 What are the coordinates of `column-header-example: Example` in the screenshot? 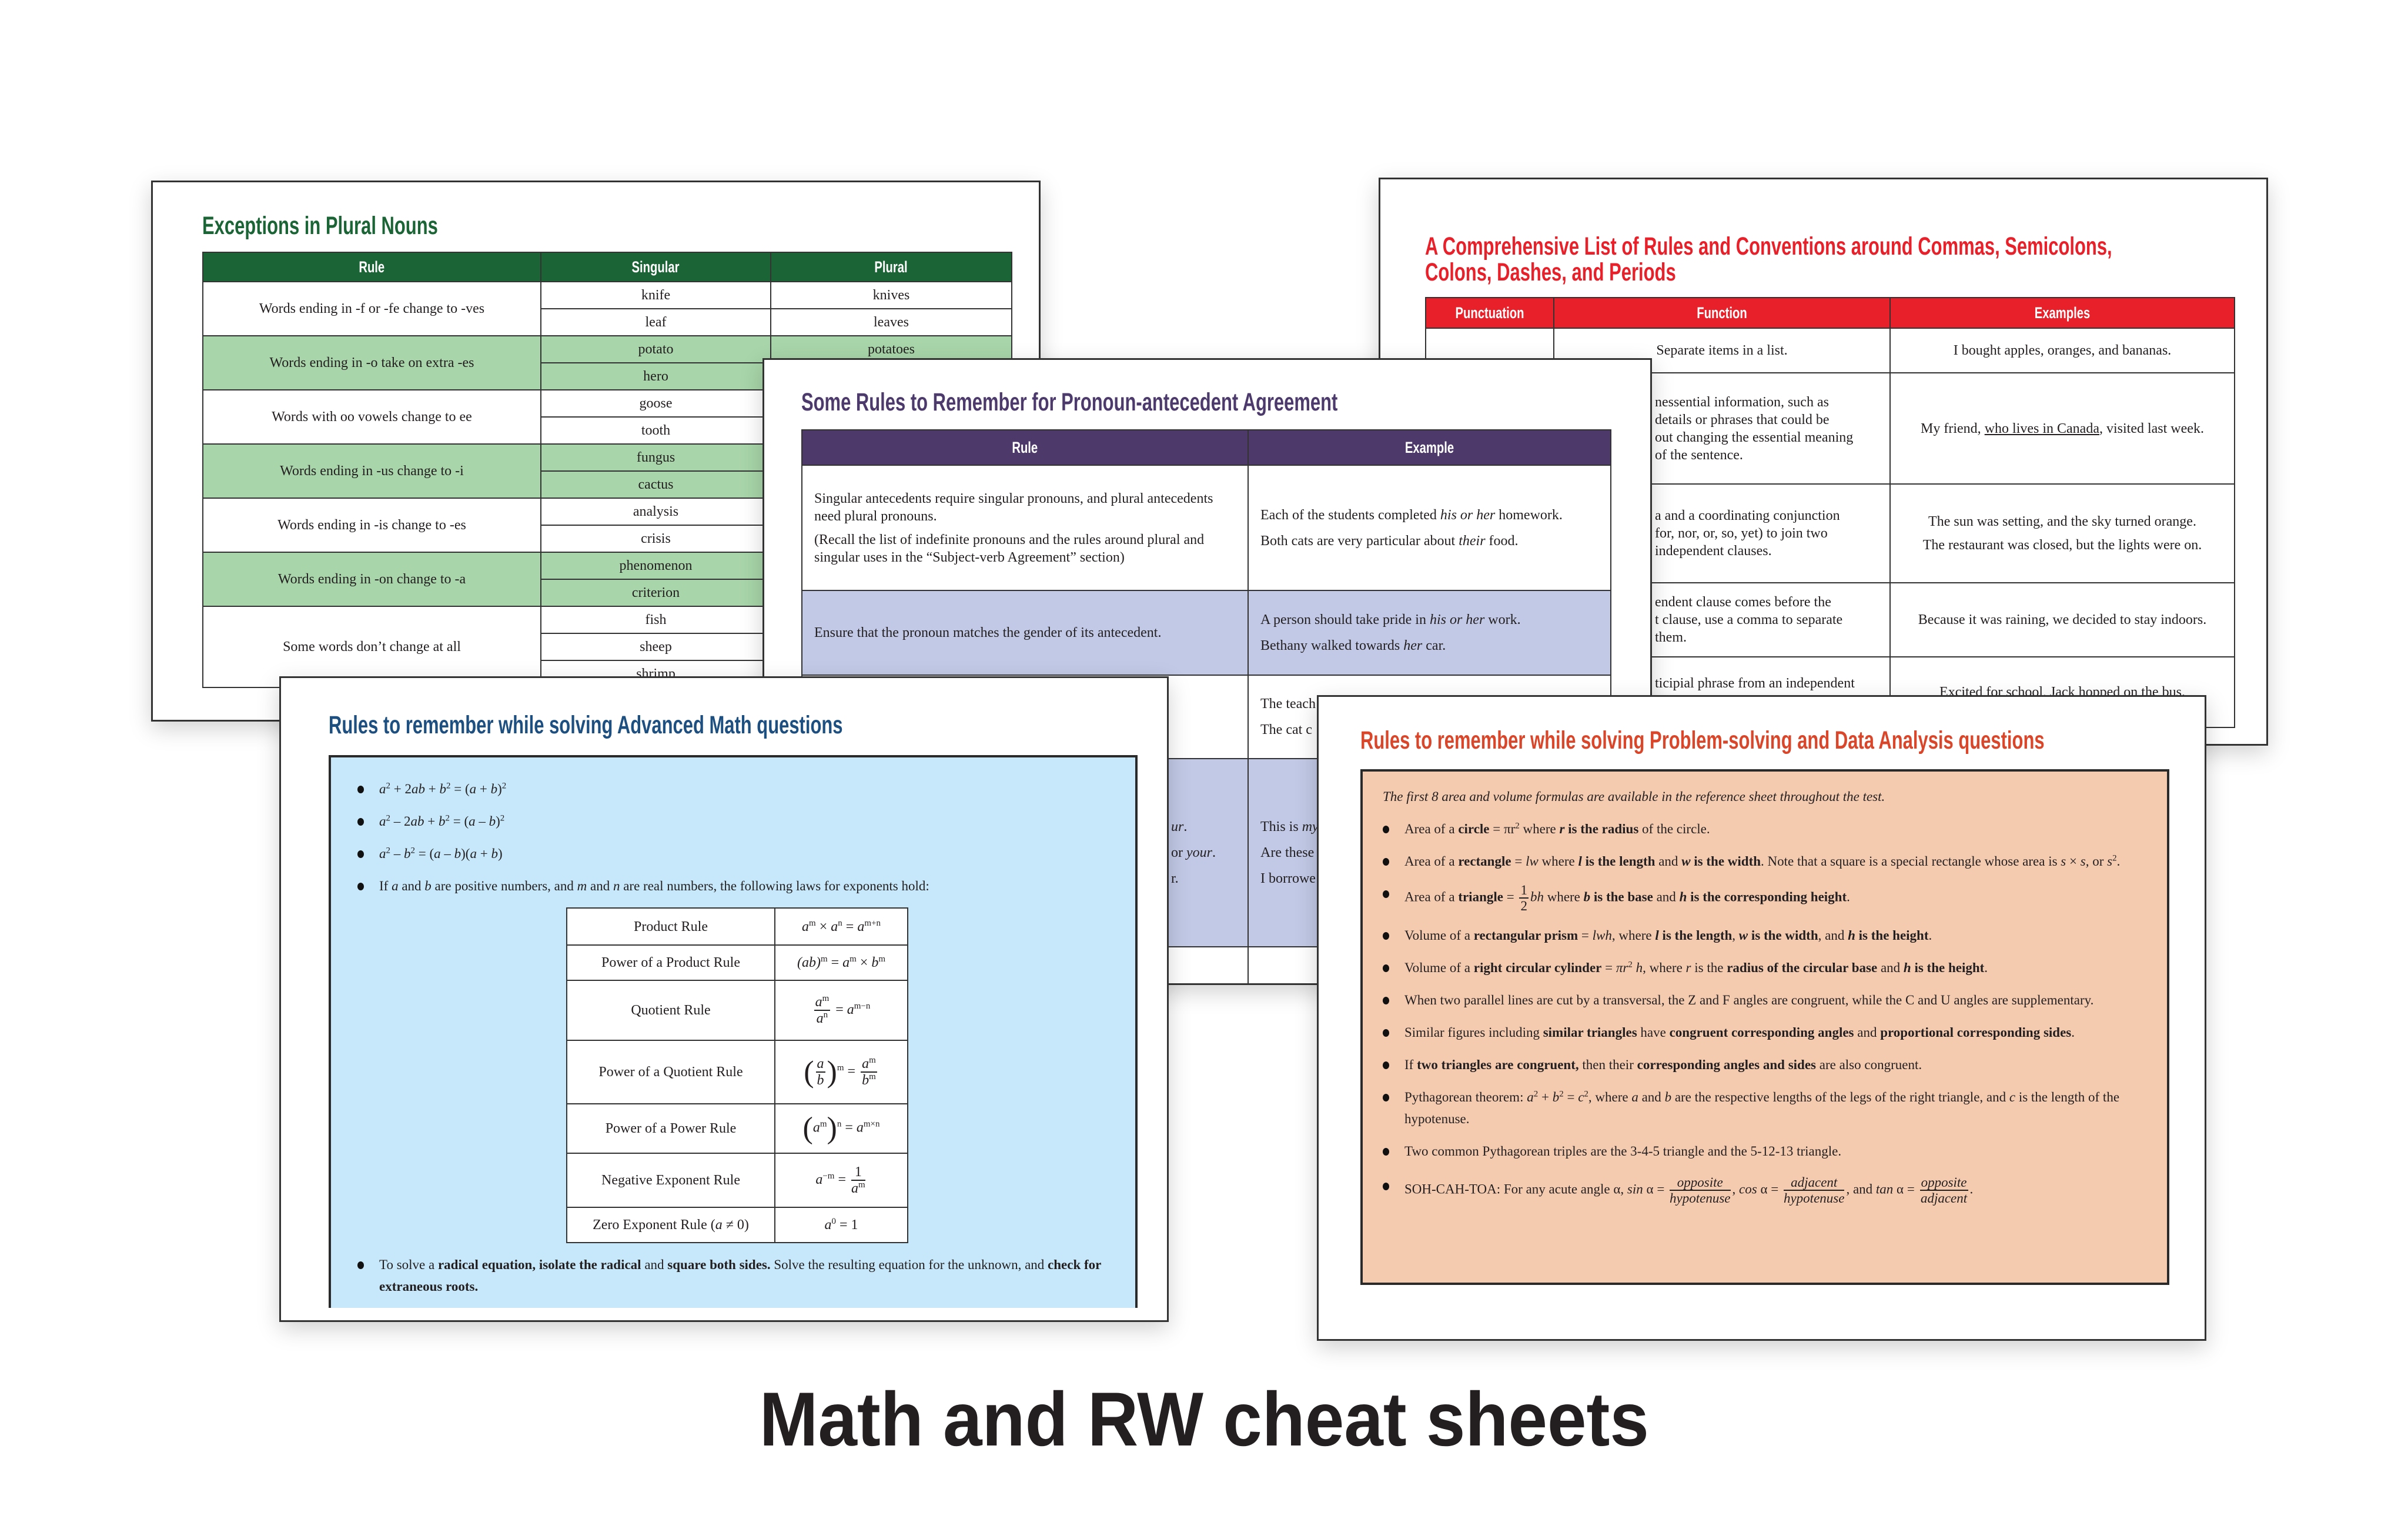 It's located at (1429, 447).